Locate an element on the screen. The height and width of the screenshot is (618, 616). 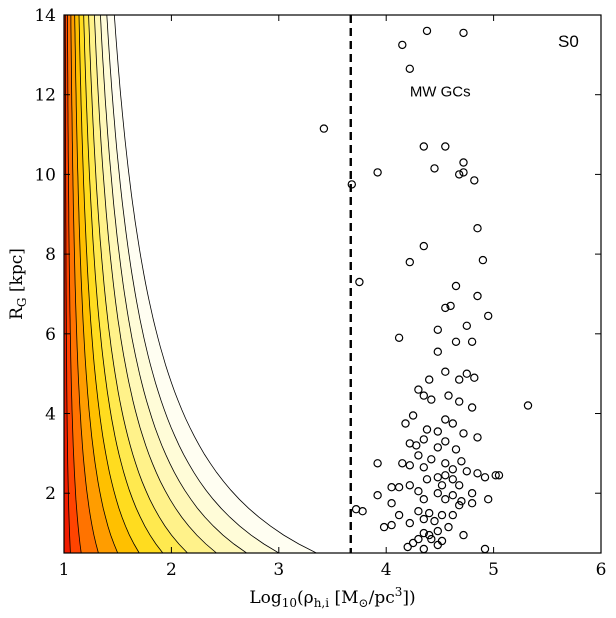
x-tick-label: 4 is located at coordinates (386, 570).